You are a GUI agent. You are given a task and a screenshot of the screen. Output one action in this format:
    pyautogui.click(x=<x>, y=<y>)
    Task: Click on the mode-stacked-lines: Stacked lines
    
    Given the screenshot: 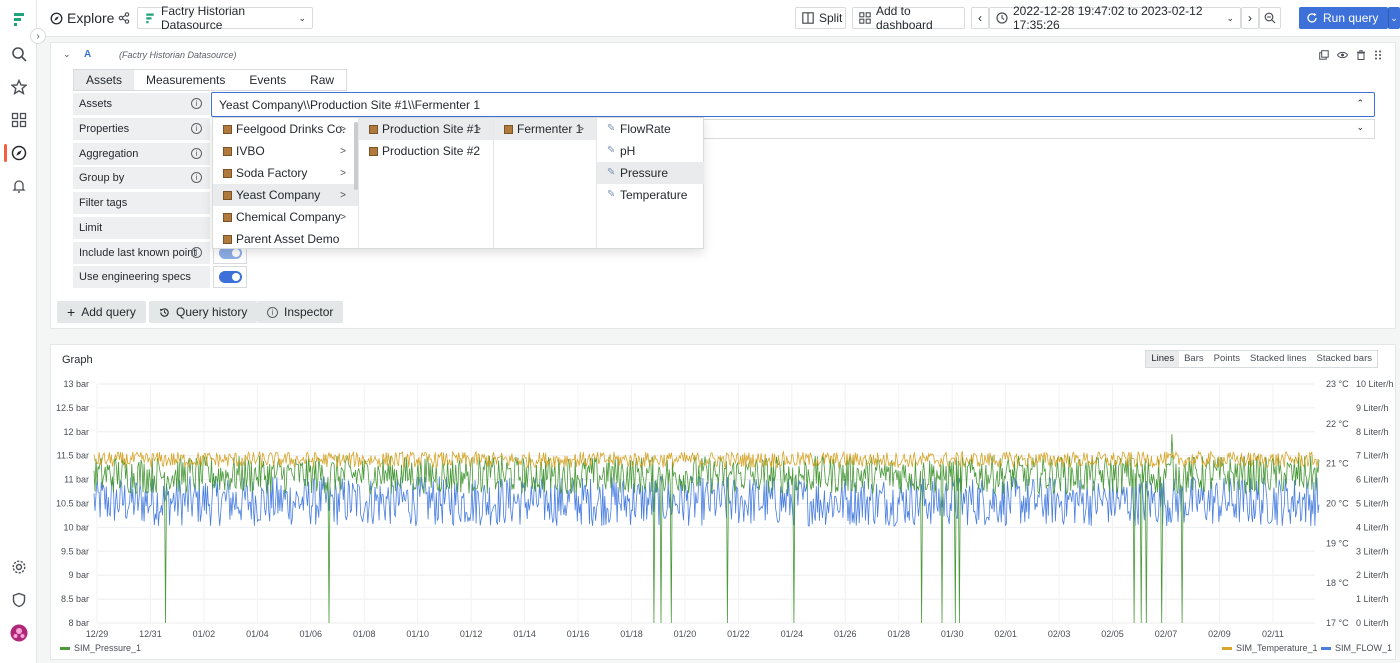 What is the action you would take?
    pyautogui.click(x=1278, y=358)
    